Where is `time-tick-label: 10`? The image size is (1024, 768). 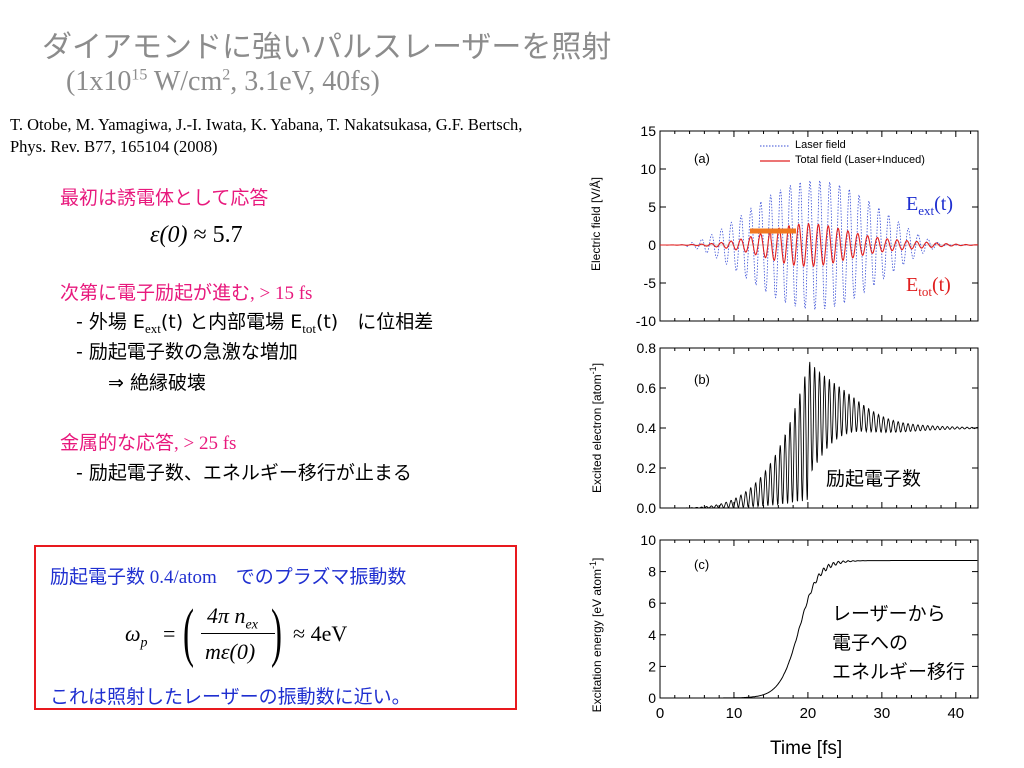
time-tick-label: 10 is located at coordinates (734, 713).